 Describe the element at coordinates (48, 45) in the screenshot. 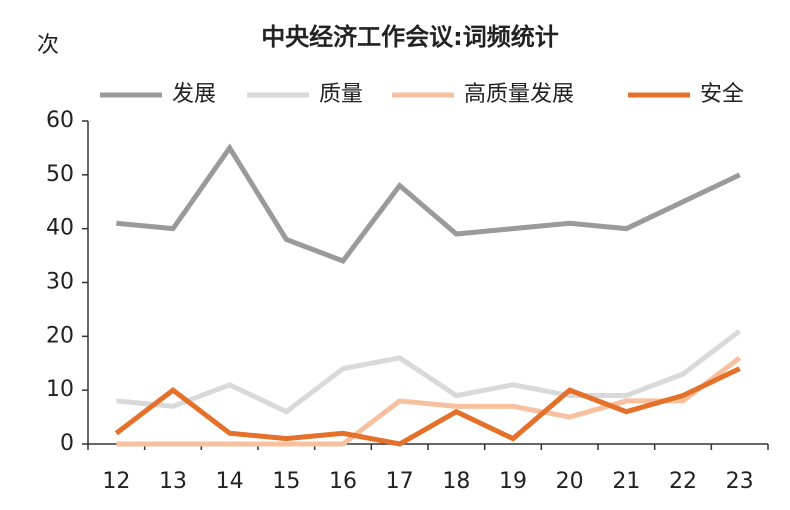

I see `y-axis-label: 次` at that location.